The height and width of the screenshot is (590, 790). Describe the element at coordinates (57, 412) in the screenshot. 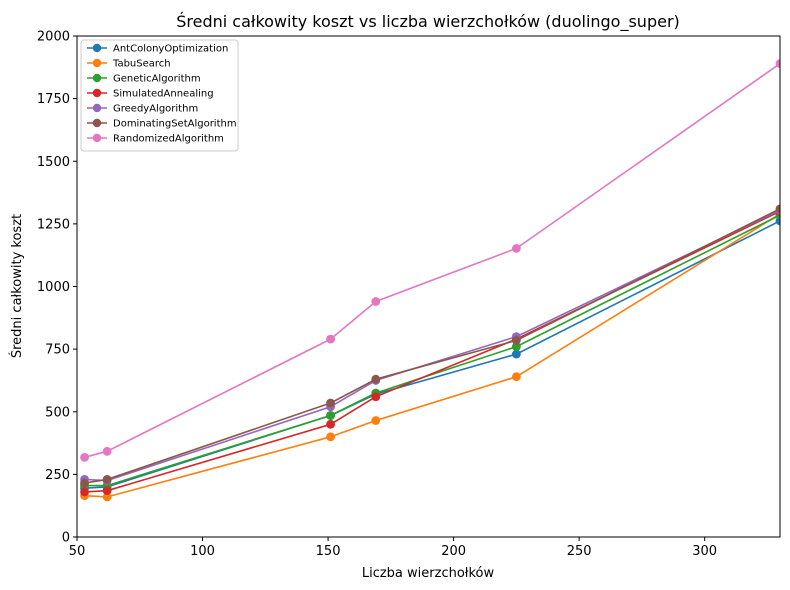

I see `y-tick-label: 500` at that location.